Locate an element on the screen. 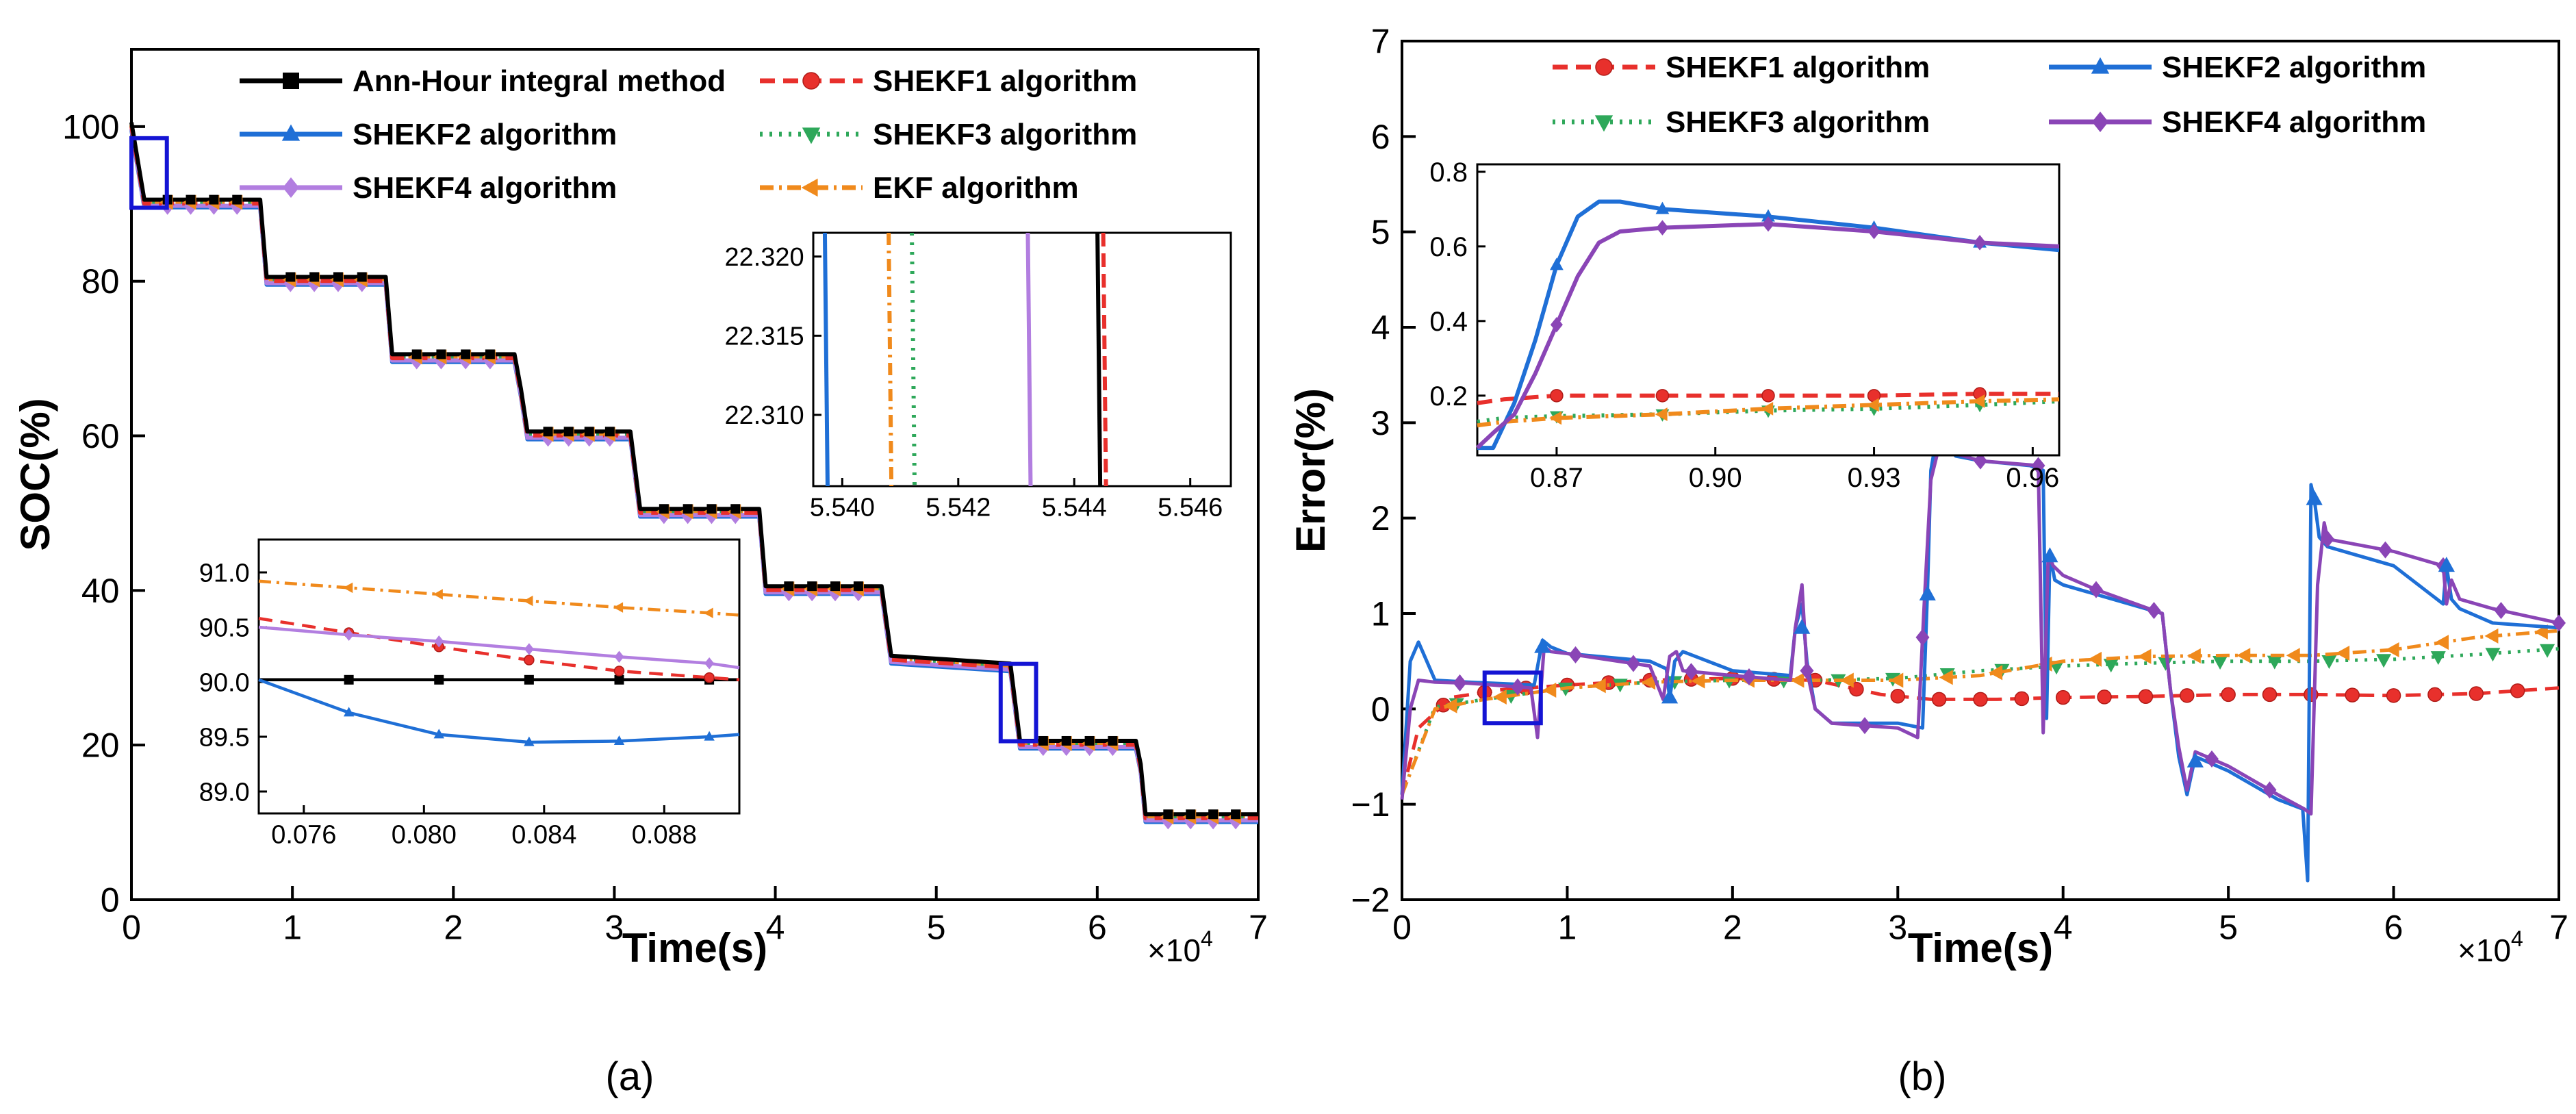  legend-marker-ann is located at coordinates (291, 81).